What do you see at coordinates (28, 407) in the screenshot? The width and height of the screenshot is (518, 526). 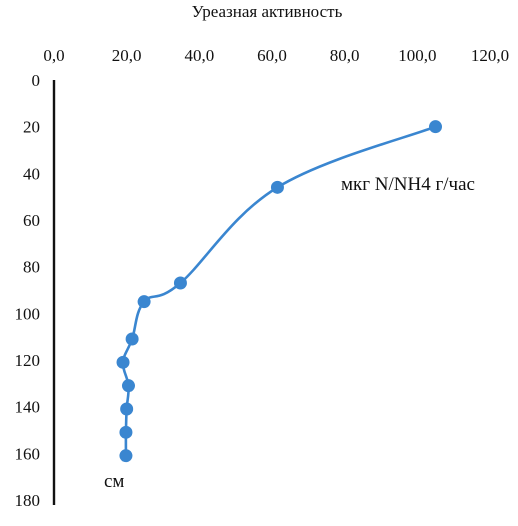 I see `y-tick-label: 140` at bounding box center [28, 407].